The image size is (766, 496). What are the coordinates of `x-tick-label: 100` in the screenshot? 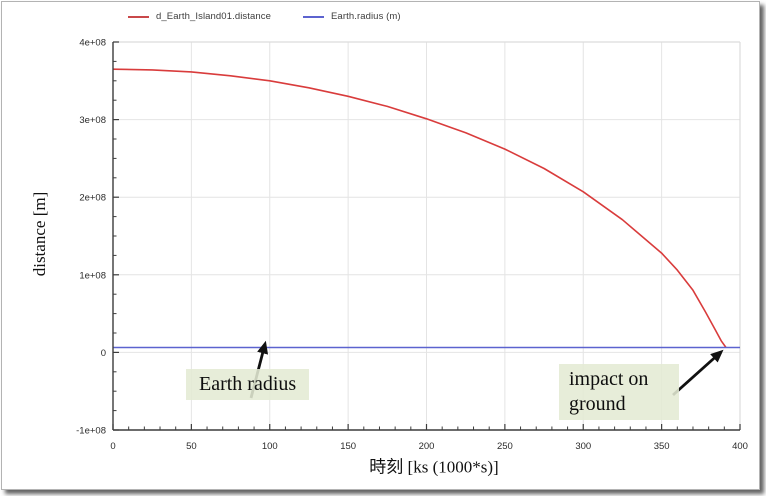 It's located at (270, 446).